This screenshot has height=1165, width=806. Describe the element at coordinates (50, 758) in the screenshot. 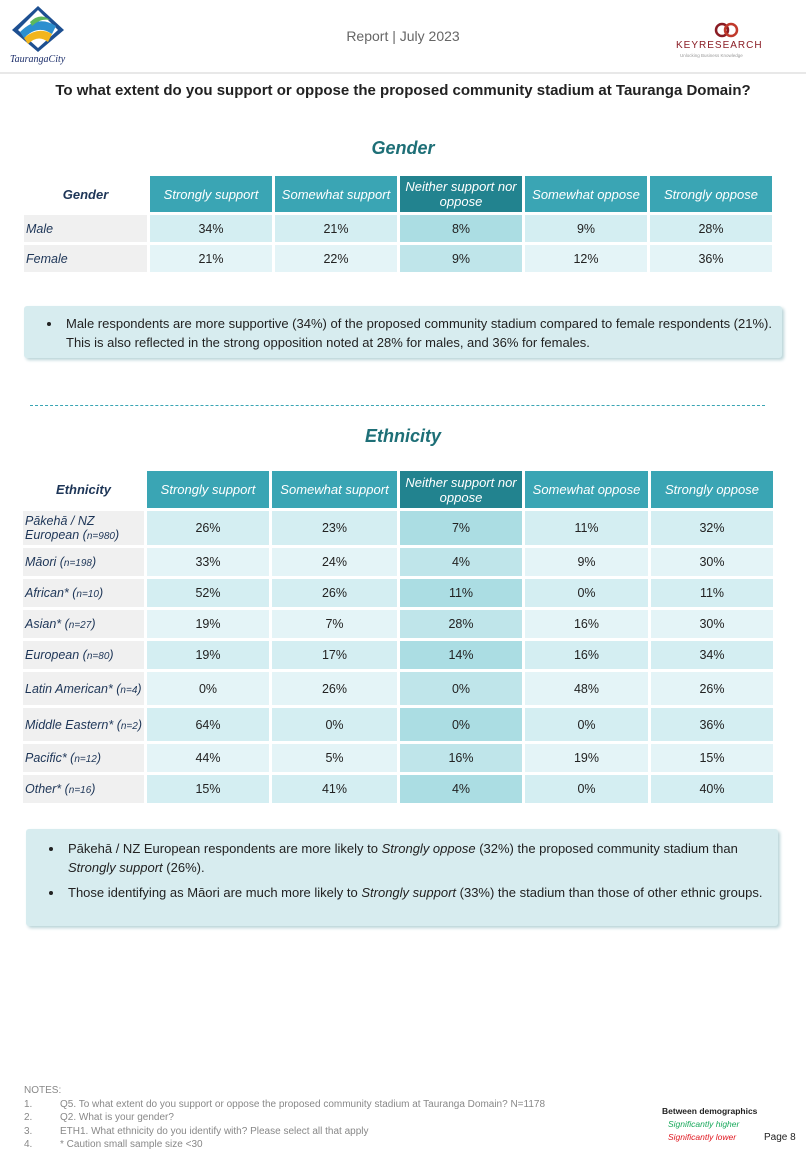

I see `row-label-text: Pacific* (` at that location.